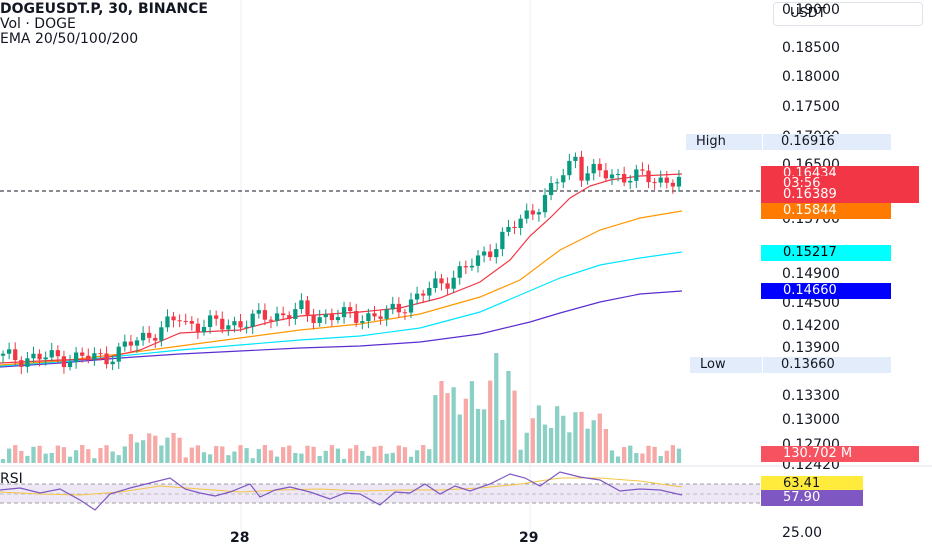 This screenshot has width=932, height=550. What do you see at coordinates (811, 303) in the screenshot?
I see `price-axis-label: 0.14500` at bounding box center [811, 303].